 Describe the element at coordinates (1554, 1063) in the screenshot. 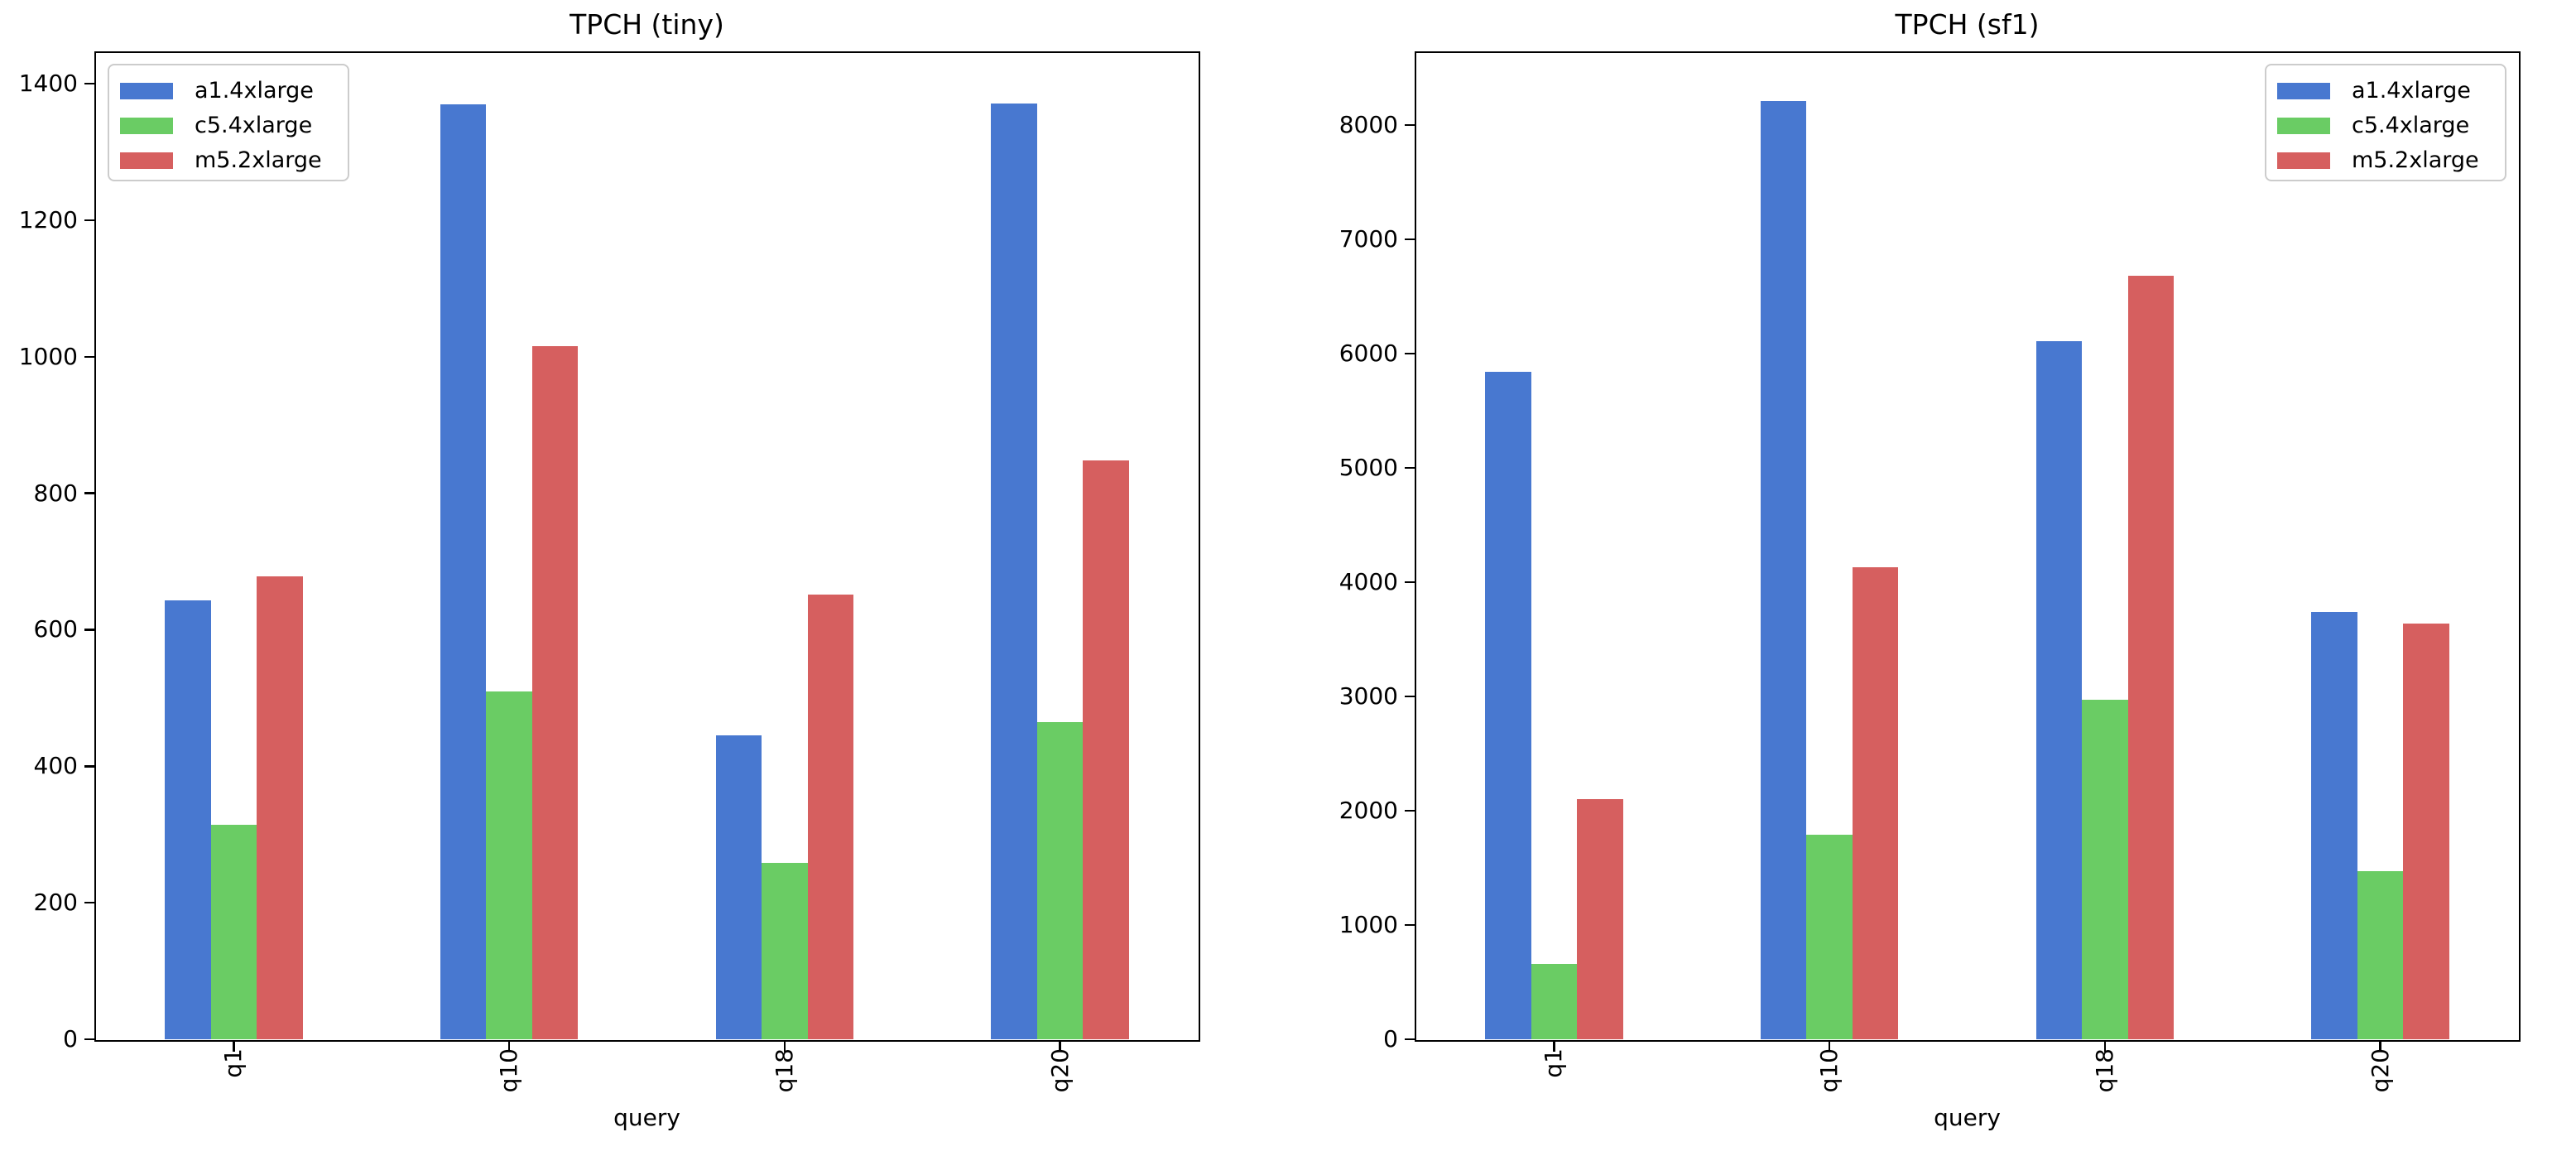

I see `x-tick-label: q1` at that location.